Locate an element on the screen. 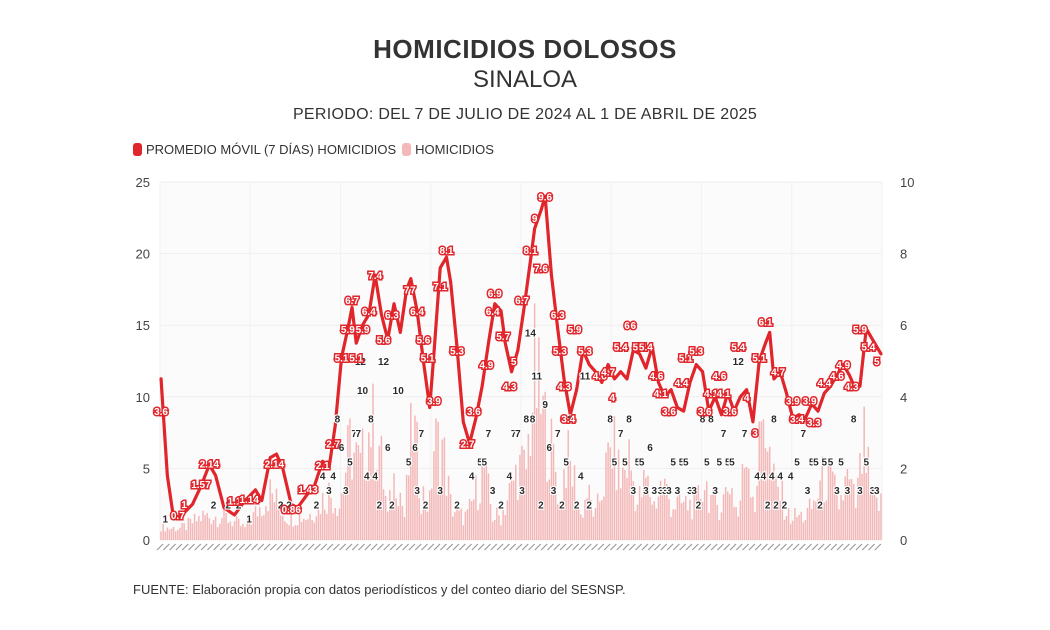 The height and width of the screenshot is (630, 1050). line-data-label: 4.7 is located at coordinates (608, 373).